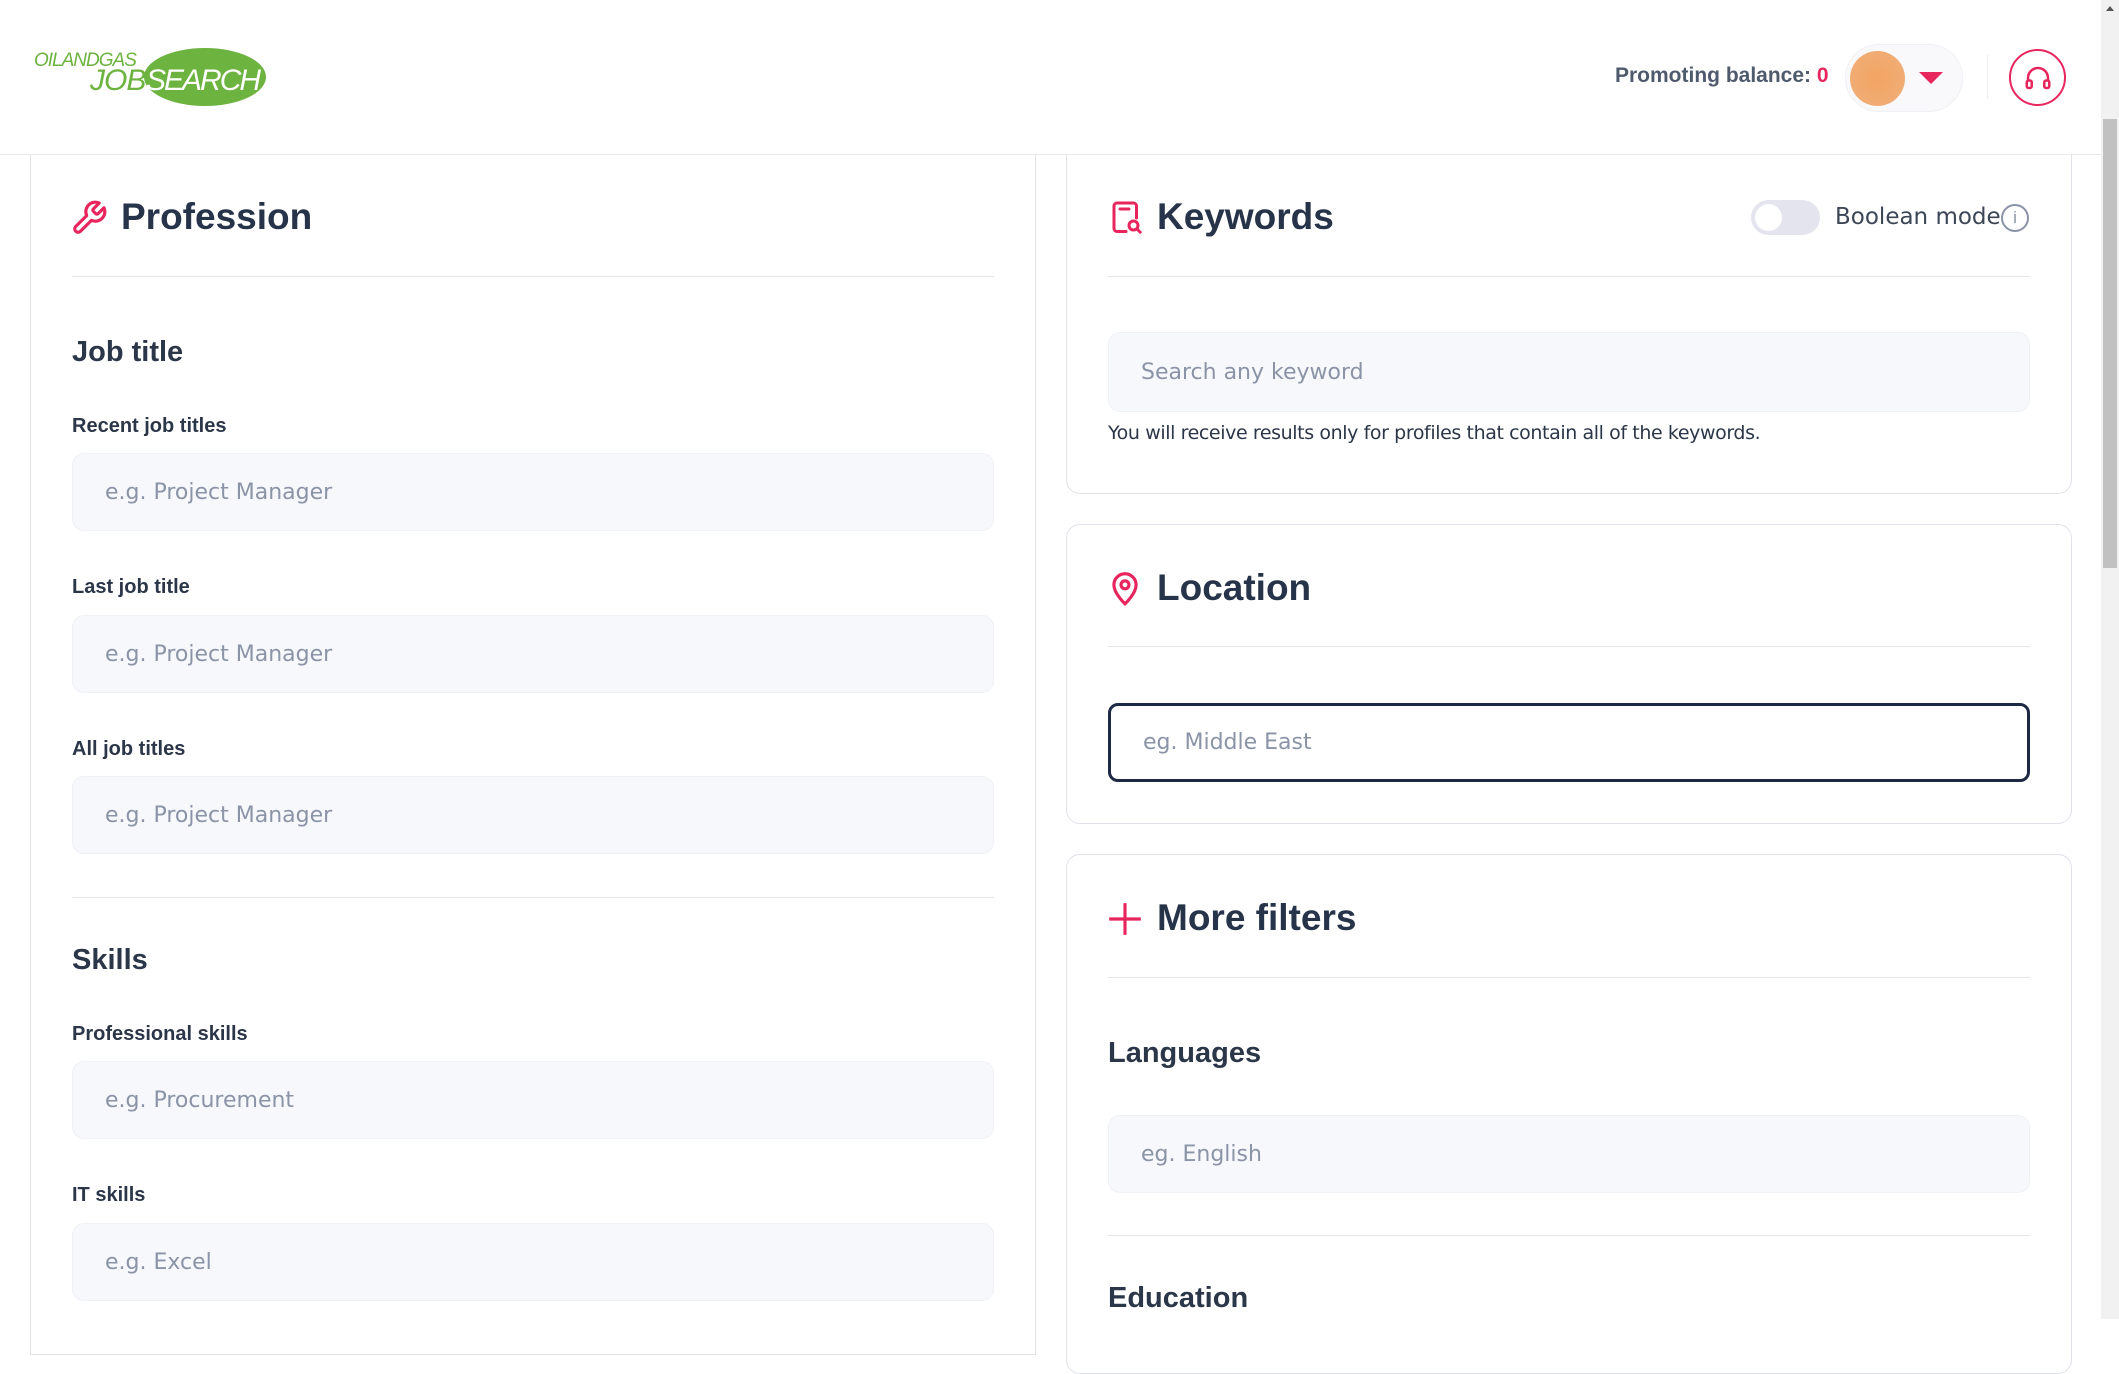 The width and height of the screenshot is (2119, 1374). What do you see at coordinates (1918, 217) in the screenshot?
I see `boolean-mode-label: Boolean mode` at bounding box center [1918, 217].